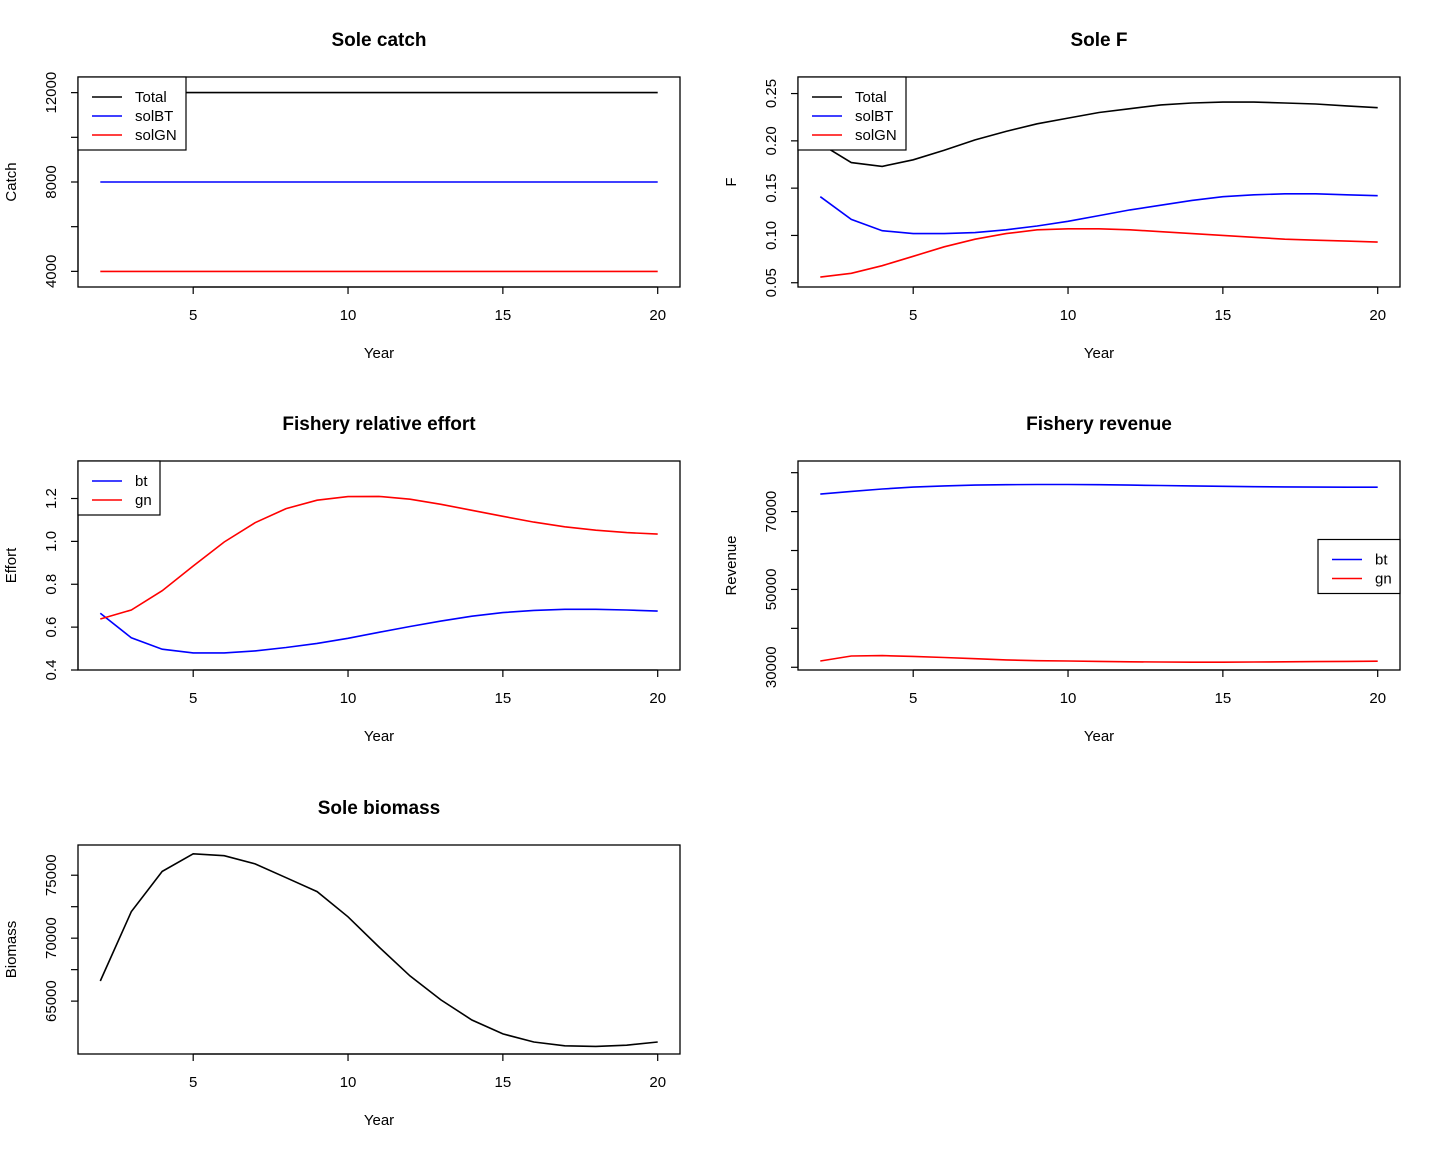  Describe the element at coordinates (771, 140) in the screenshot. I see `y-tick-label: 0.20` at that location.